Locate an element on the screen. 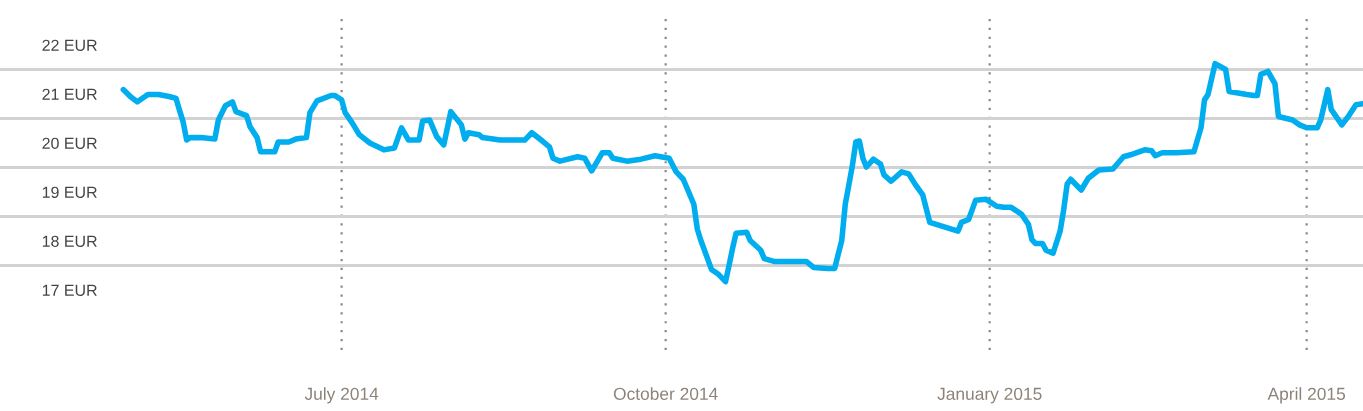 This screenshot has width=1363, height=411. x-tick-label: January 2015 is located at coordinates (989, 395).